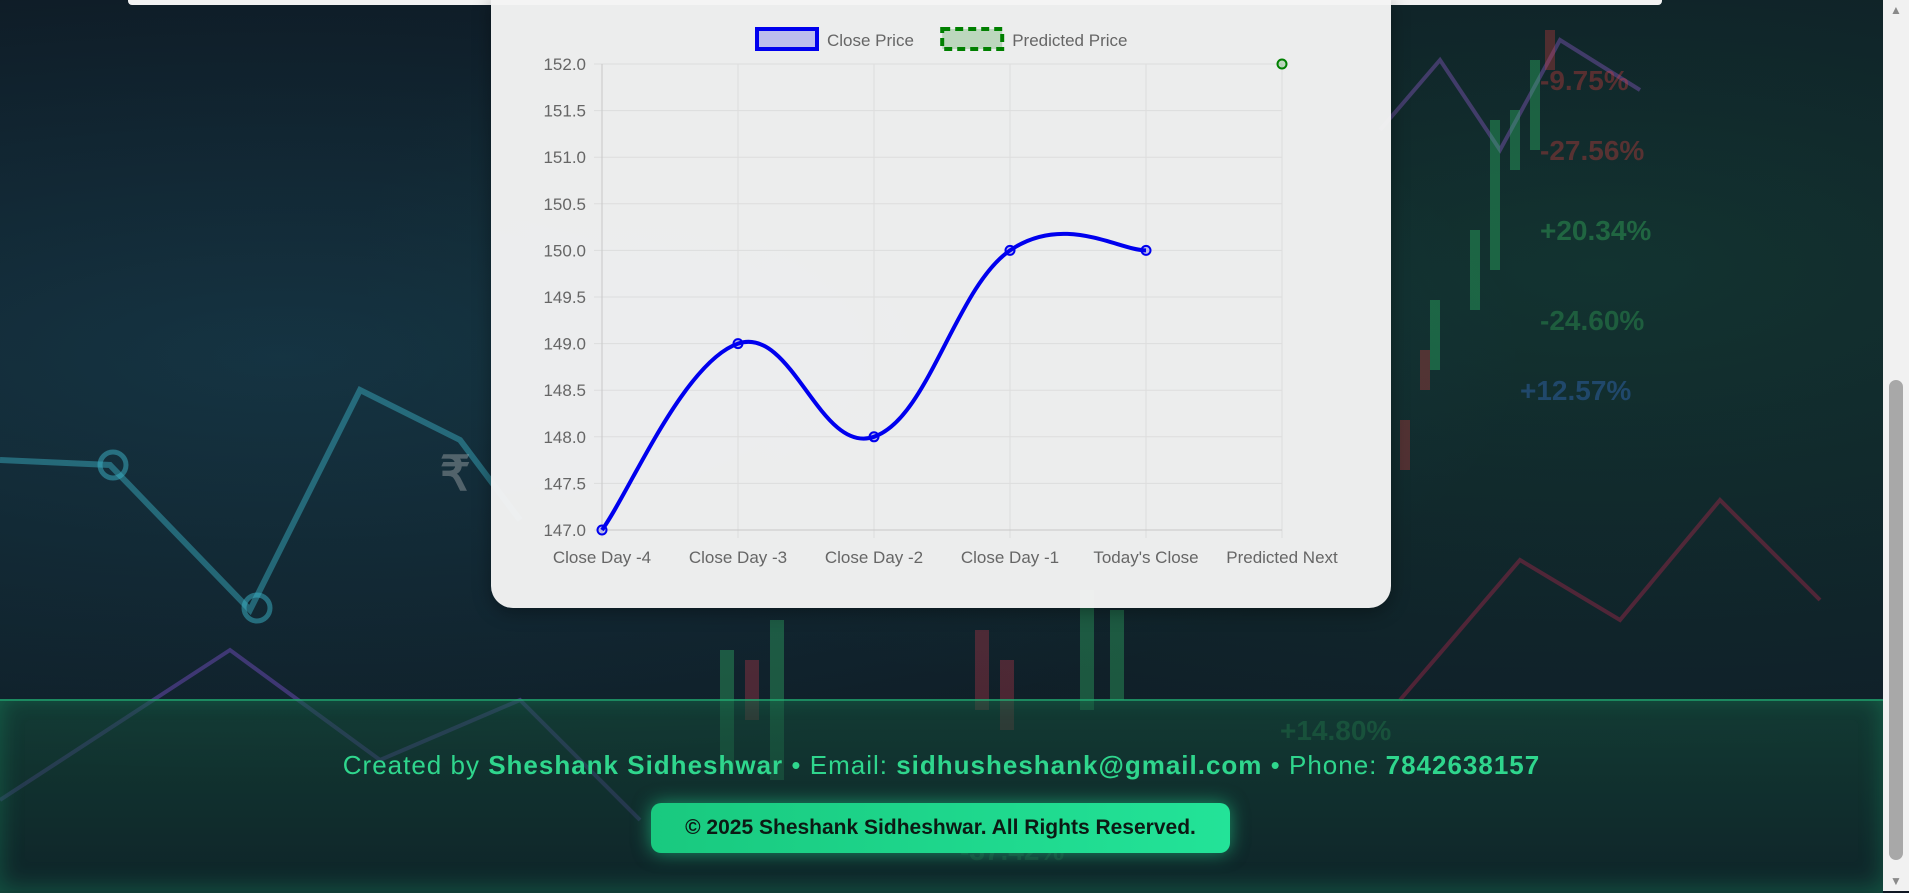  I want to click on y-tick-label: 150.5, so click(564, 204).